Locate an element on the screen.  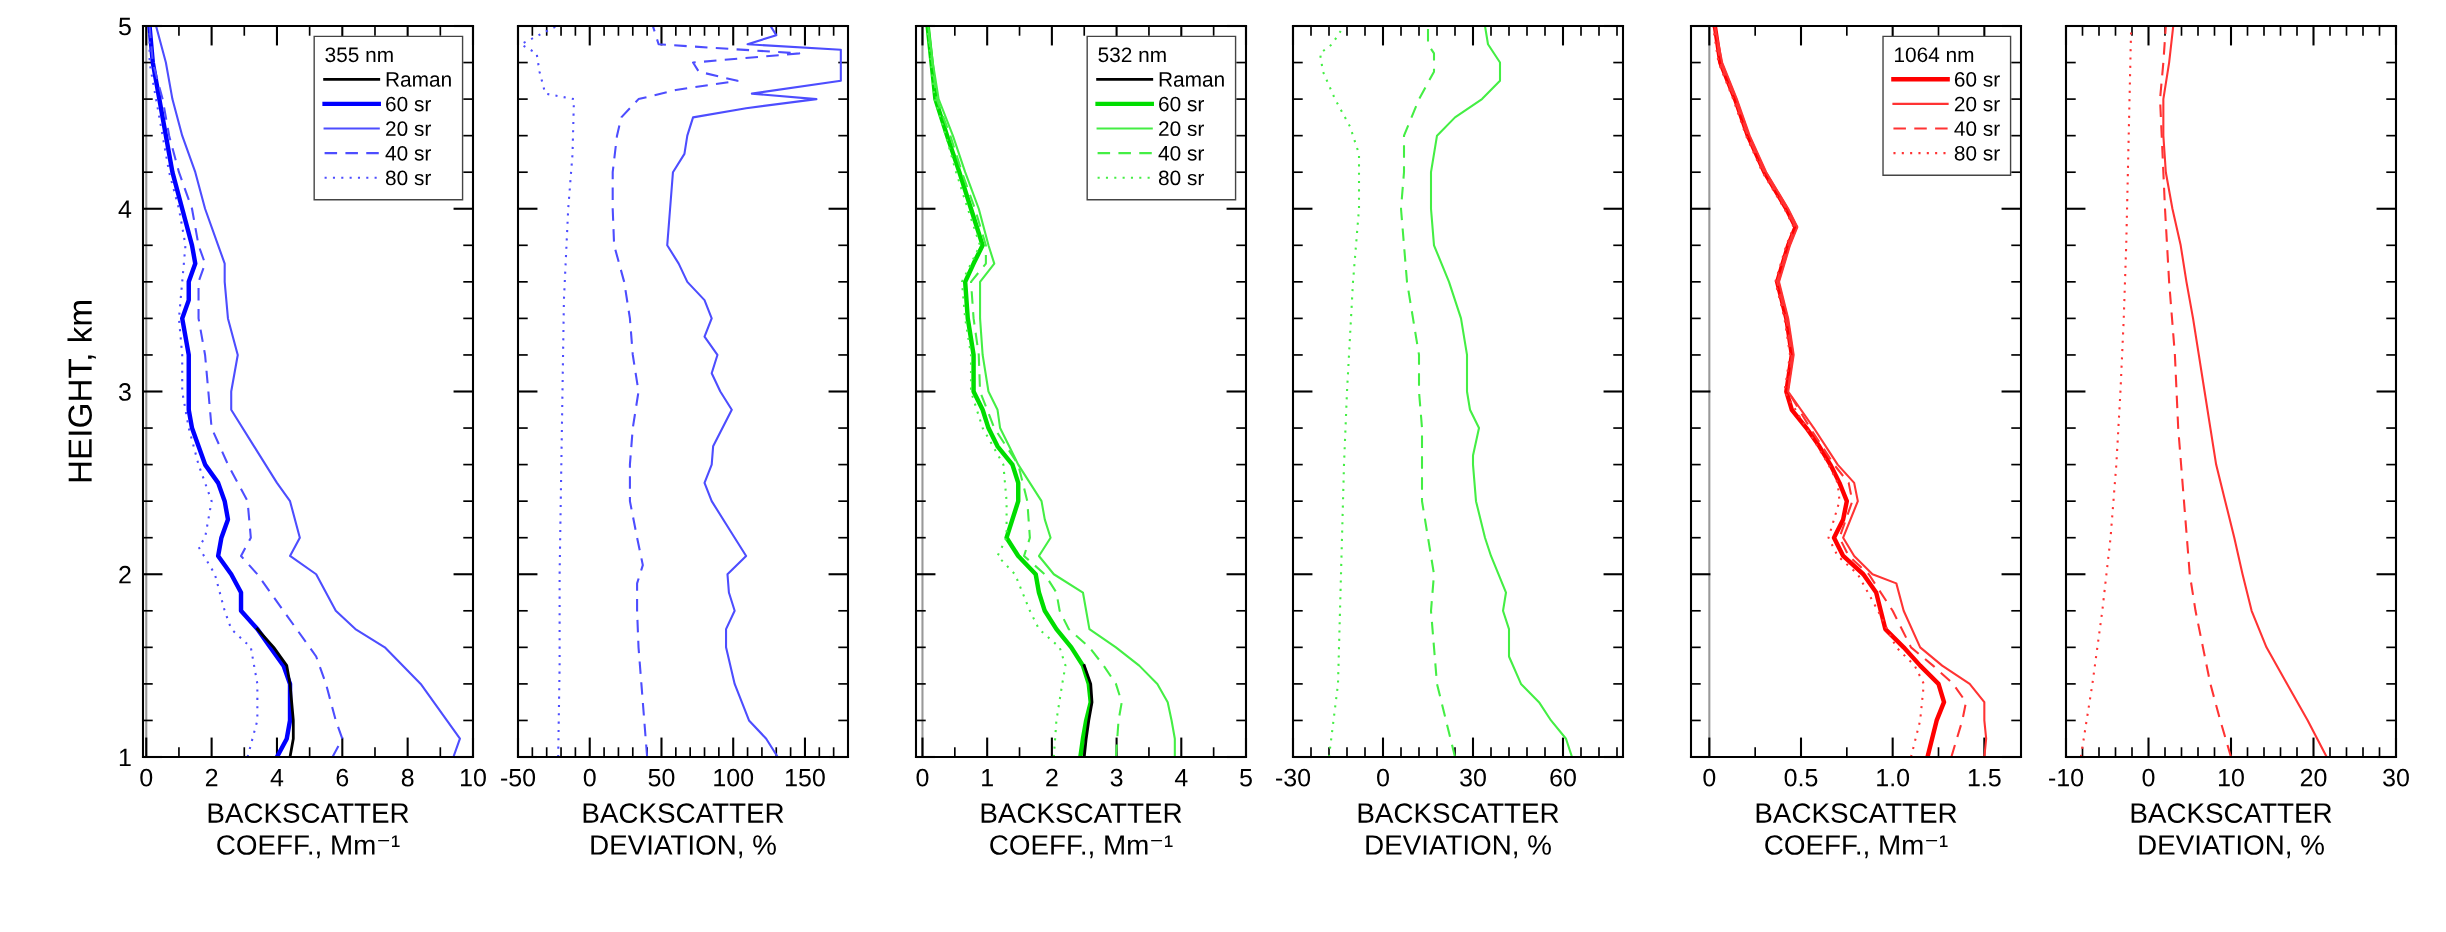
y-tick-label: 5 is located at coordinates (124, 26).